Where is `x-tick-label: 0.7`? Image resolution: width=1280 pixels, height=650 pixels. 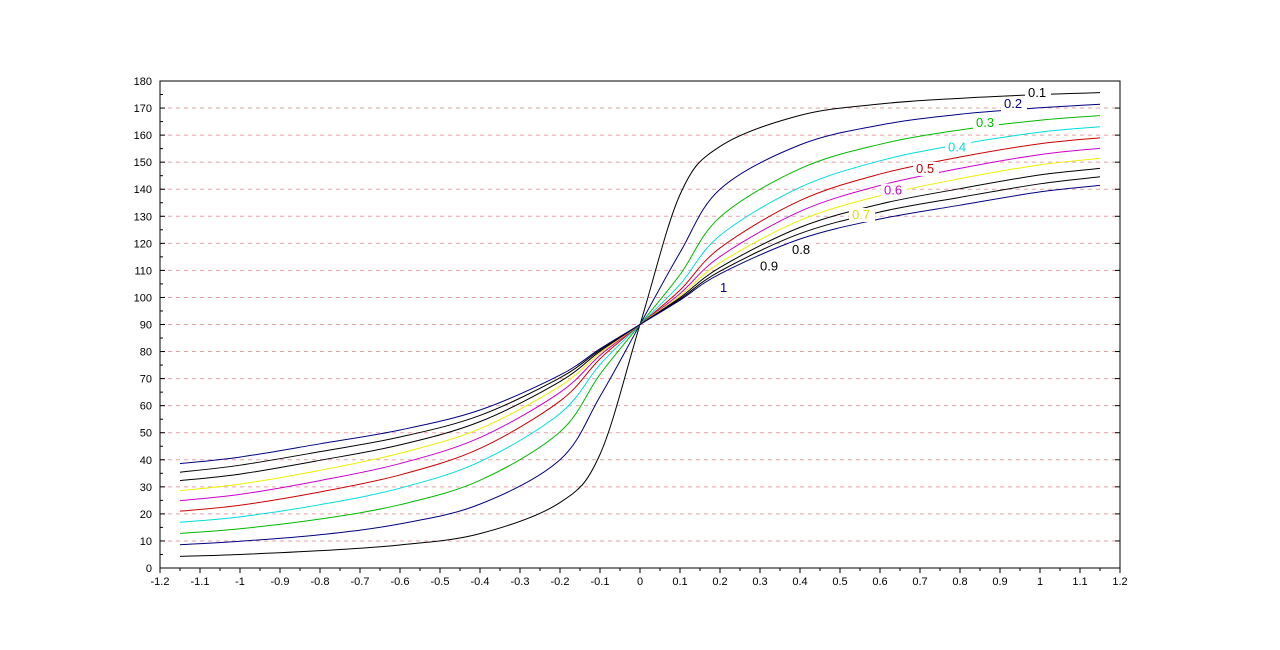
x-tick-label: 0.7 is located at coordinates (919, 582).